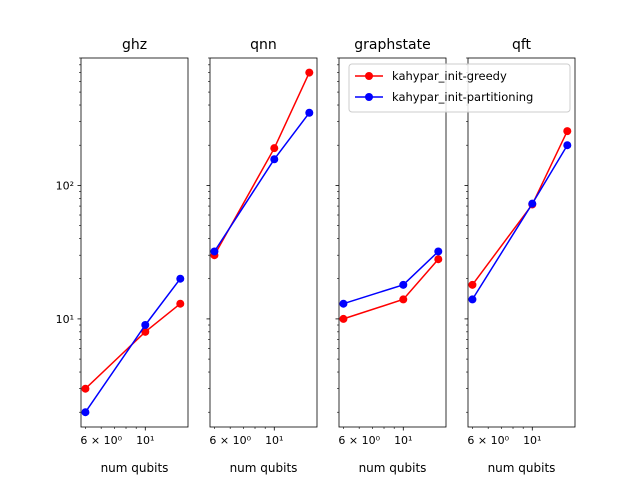 This screenshot has width=640, height=480. Describe the element at coordinates (522, 45) in the screenshot. I see `panel-title: qft` at that location.